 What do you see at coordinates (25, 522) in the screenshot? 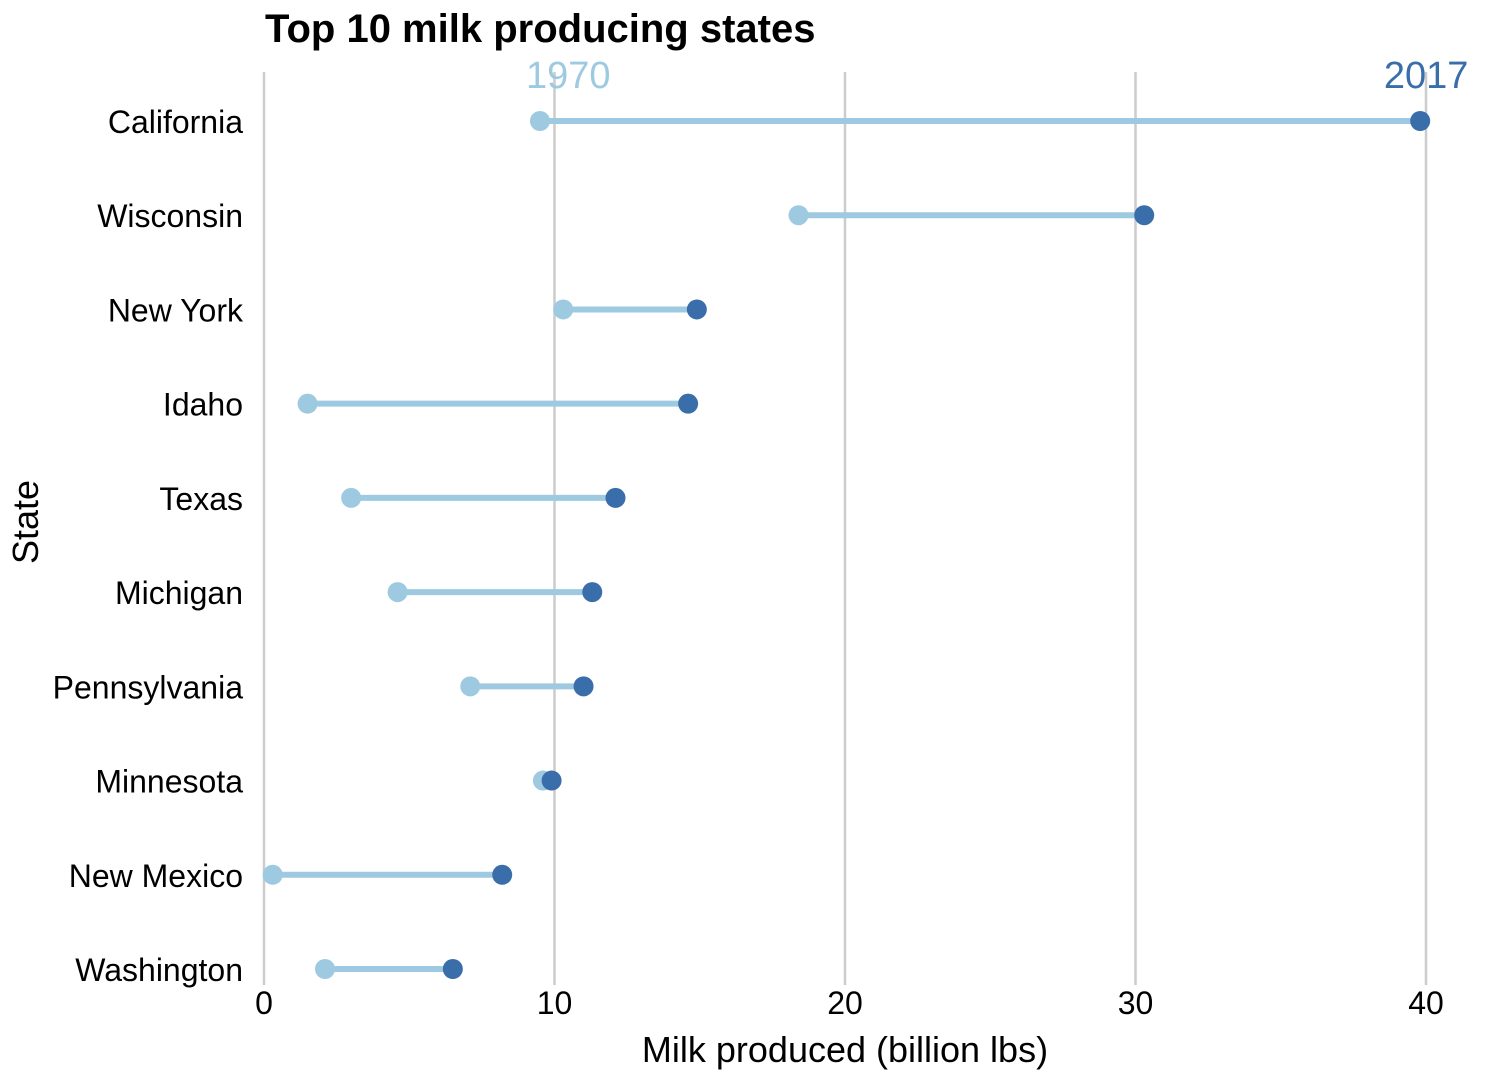
I see `y-axis-title: State` at bounding box center [25, 522].